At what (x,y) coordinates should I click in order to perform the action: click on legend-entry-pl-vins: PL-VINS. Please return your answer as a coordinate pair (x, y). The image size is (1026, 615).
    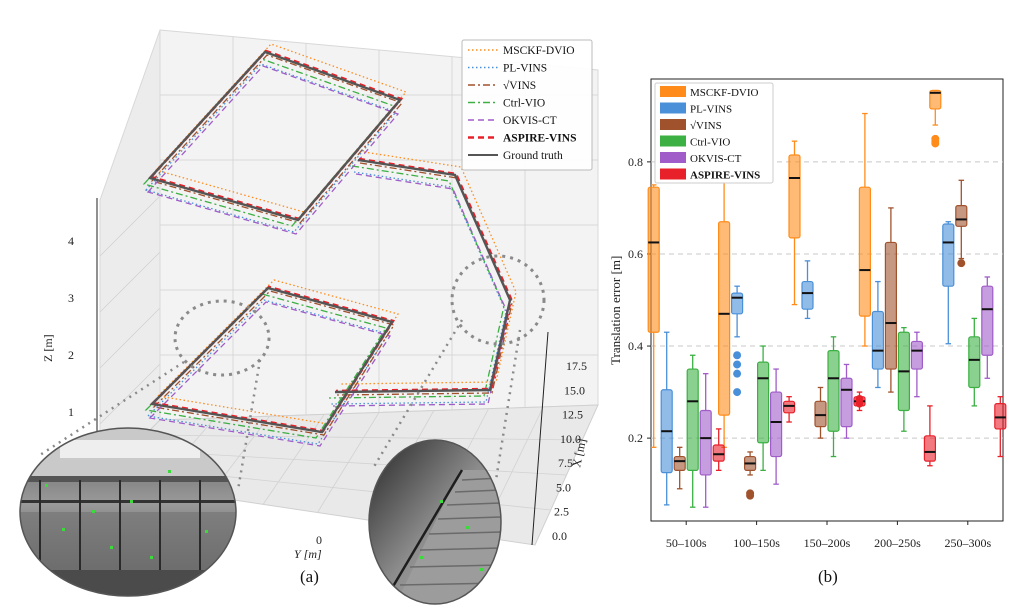
    Looking at the image, I should click on (507, 69).